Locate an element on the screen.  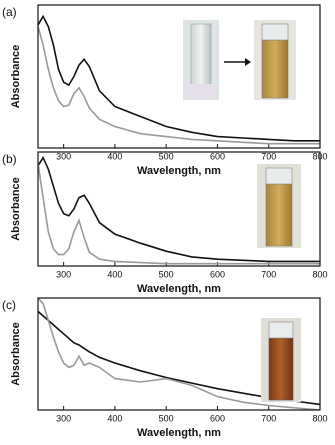
panel-label: (c) is located at coordinates (9, 305).